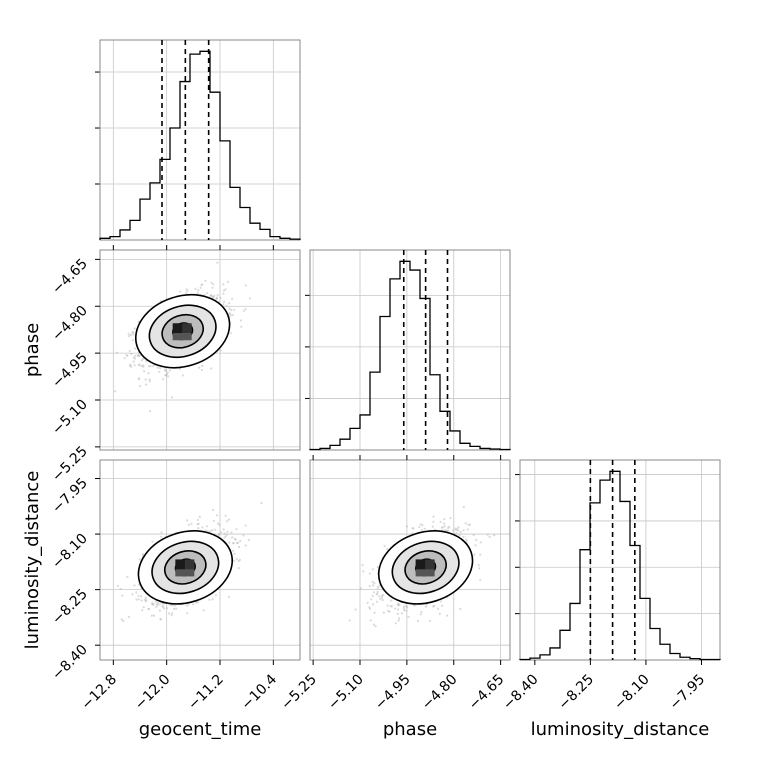 The height and width of the screenshot is (764, 760). What do you see at coordinates (70, 418) in the screenshot?
I see `y-tick-label: −5.10` at bounding box center [70, 418].